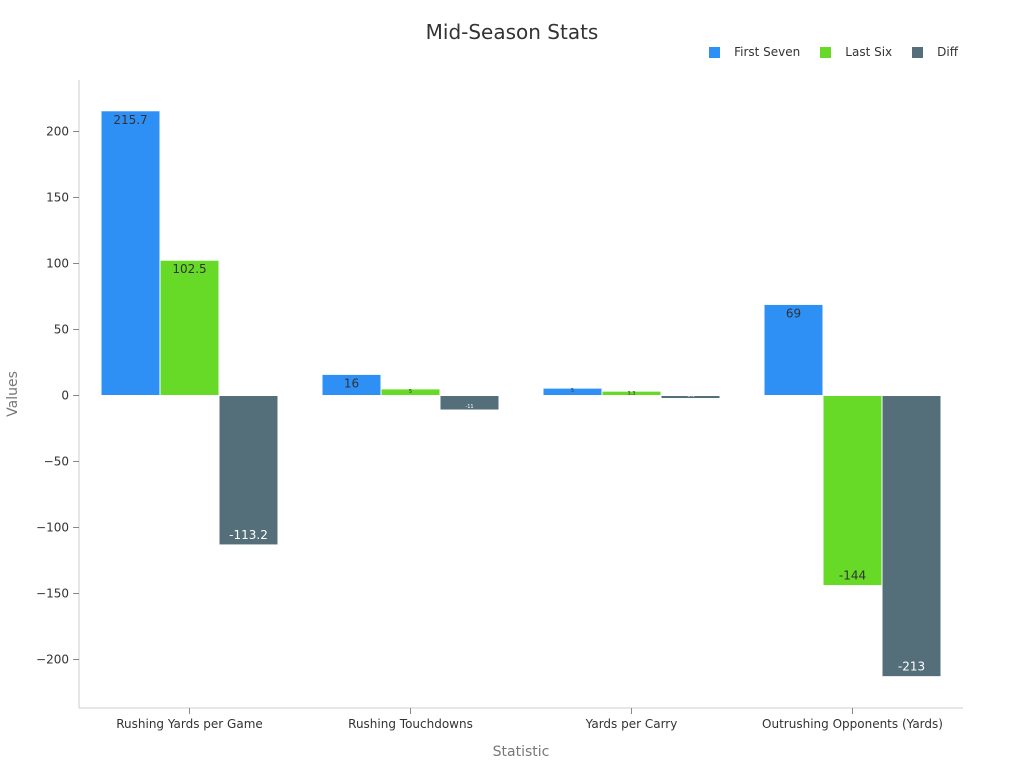  I want to click on data-label: 102.5, so click(189, 269).